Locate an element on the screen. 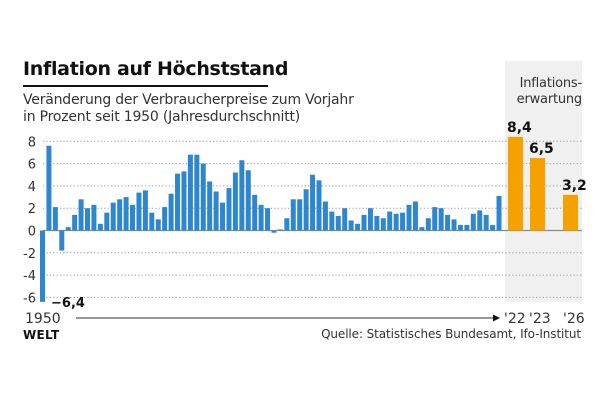  bar-1990 is located at coordinates (300, 215).